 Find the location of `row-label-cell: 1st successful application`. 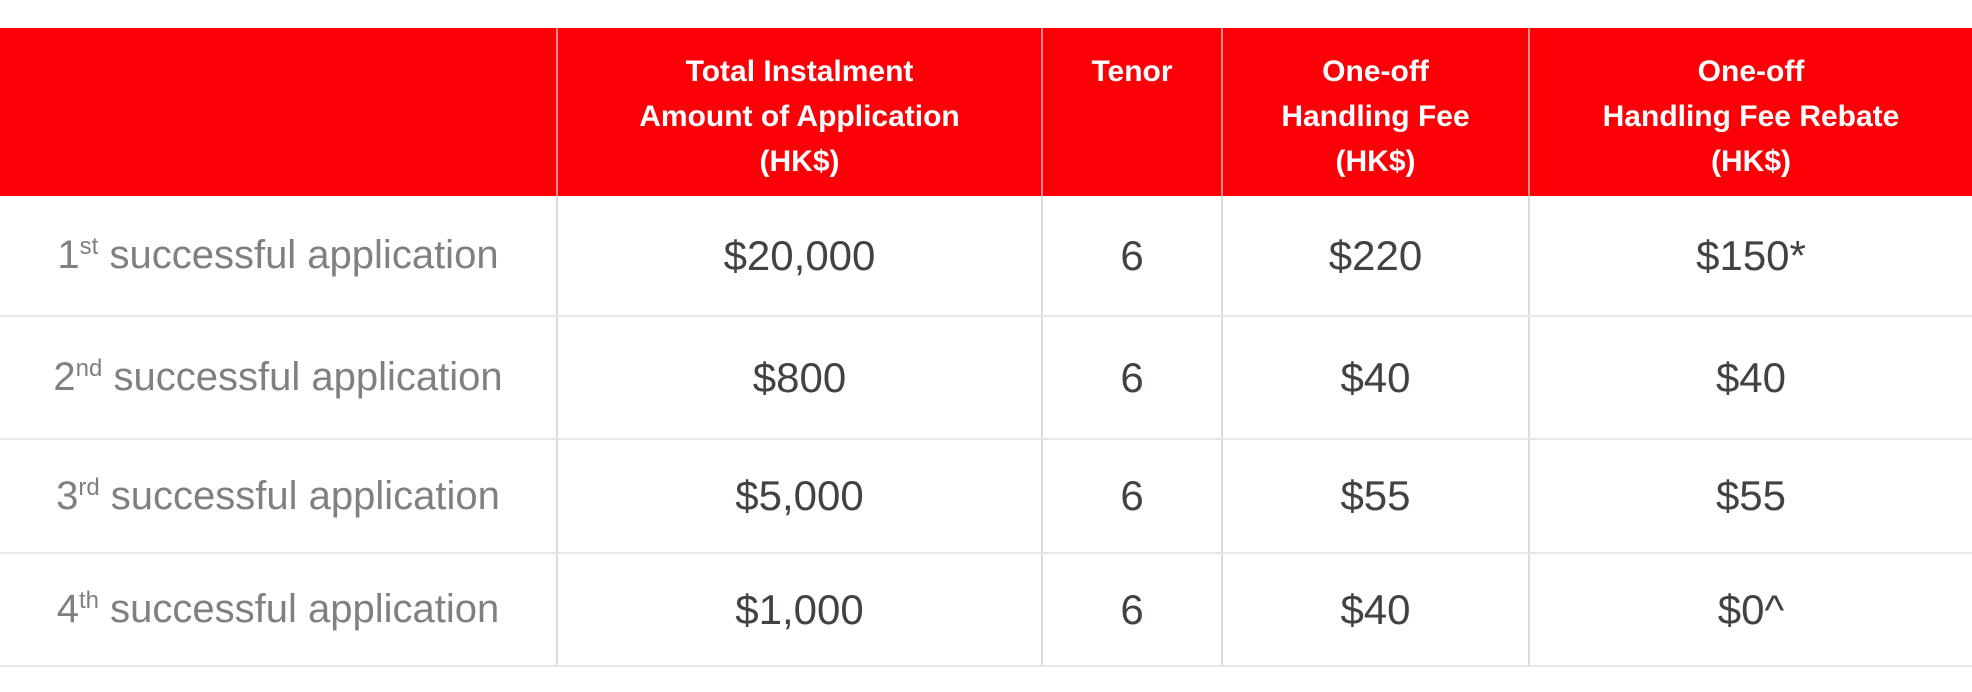

row-label-cell: 1st successful application is located at coordinates (278, 256).